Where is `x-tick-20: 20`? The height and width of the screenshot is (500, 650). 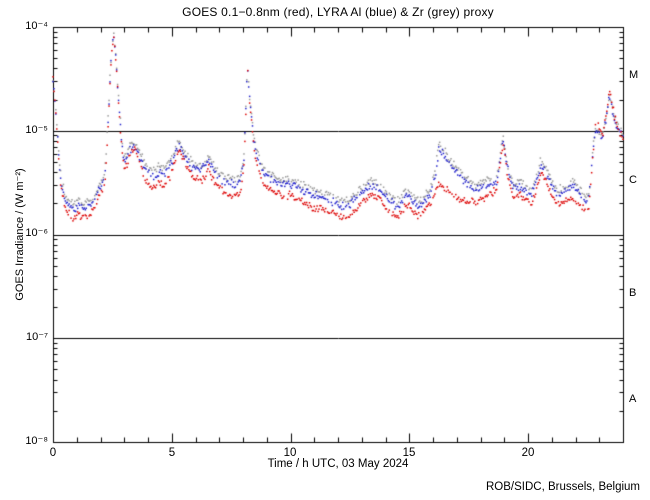 x-tick-20: 20 is located at coordinates (528, 453).